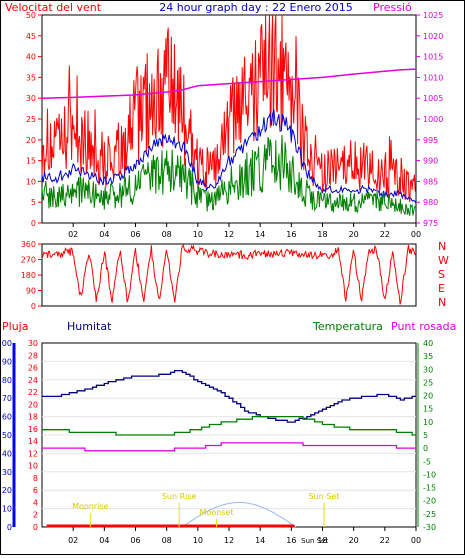 This screenshot has width=465, height=558. Describe the element at coordinates (90, 506) in the screenshot. I see `marker-label: Moonrise` at that location.